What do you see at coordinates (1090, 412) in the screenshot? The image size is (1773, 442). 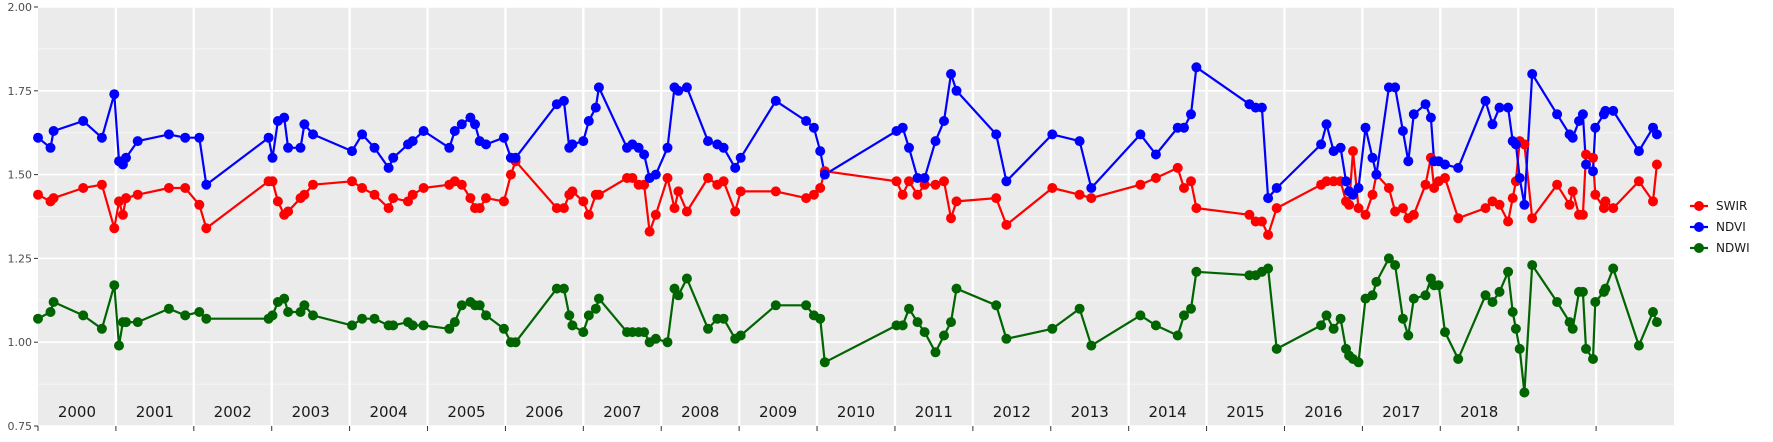 I see `year-label: 2013` at bounding box center [1090, 412].